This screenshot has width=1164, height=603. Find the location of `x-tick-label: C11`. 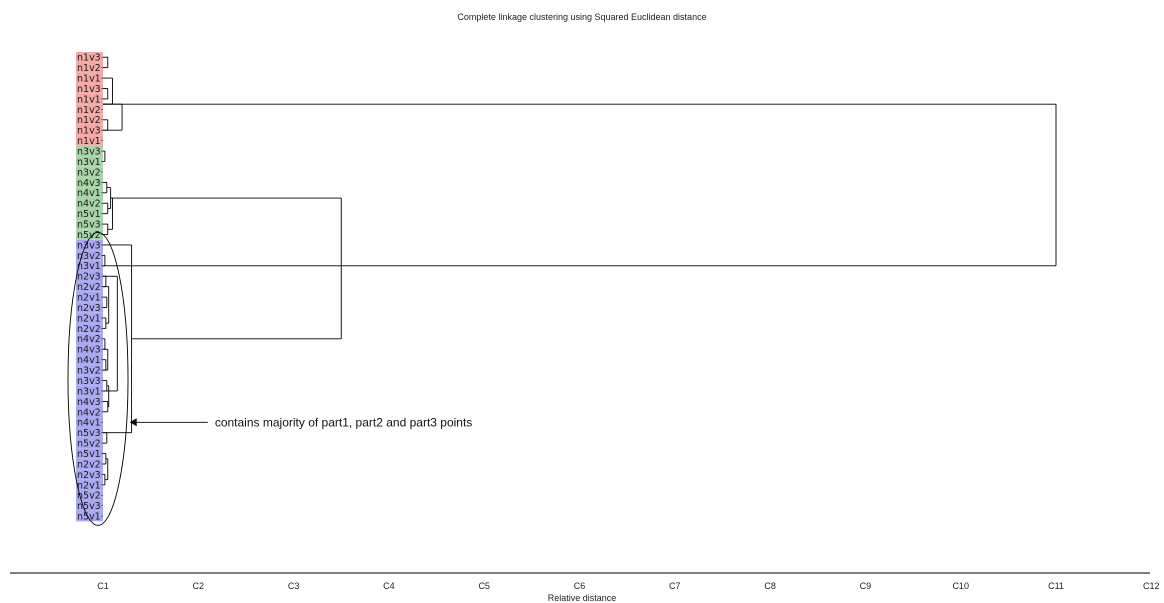

x-tick-label: C11 is located at coordinates (1056, 586).